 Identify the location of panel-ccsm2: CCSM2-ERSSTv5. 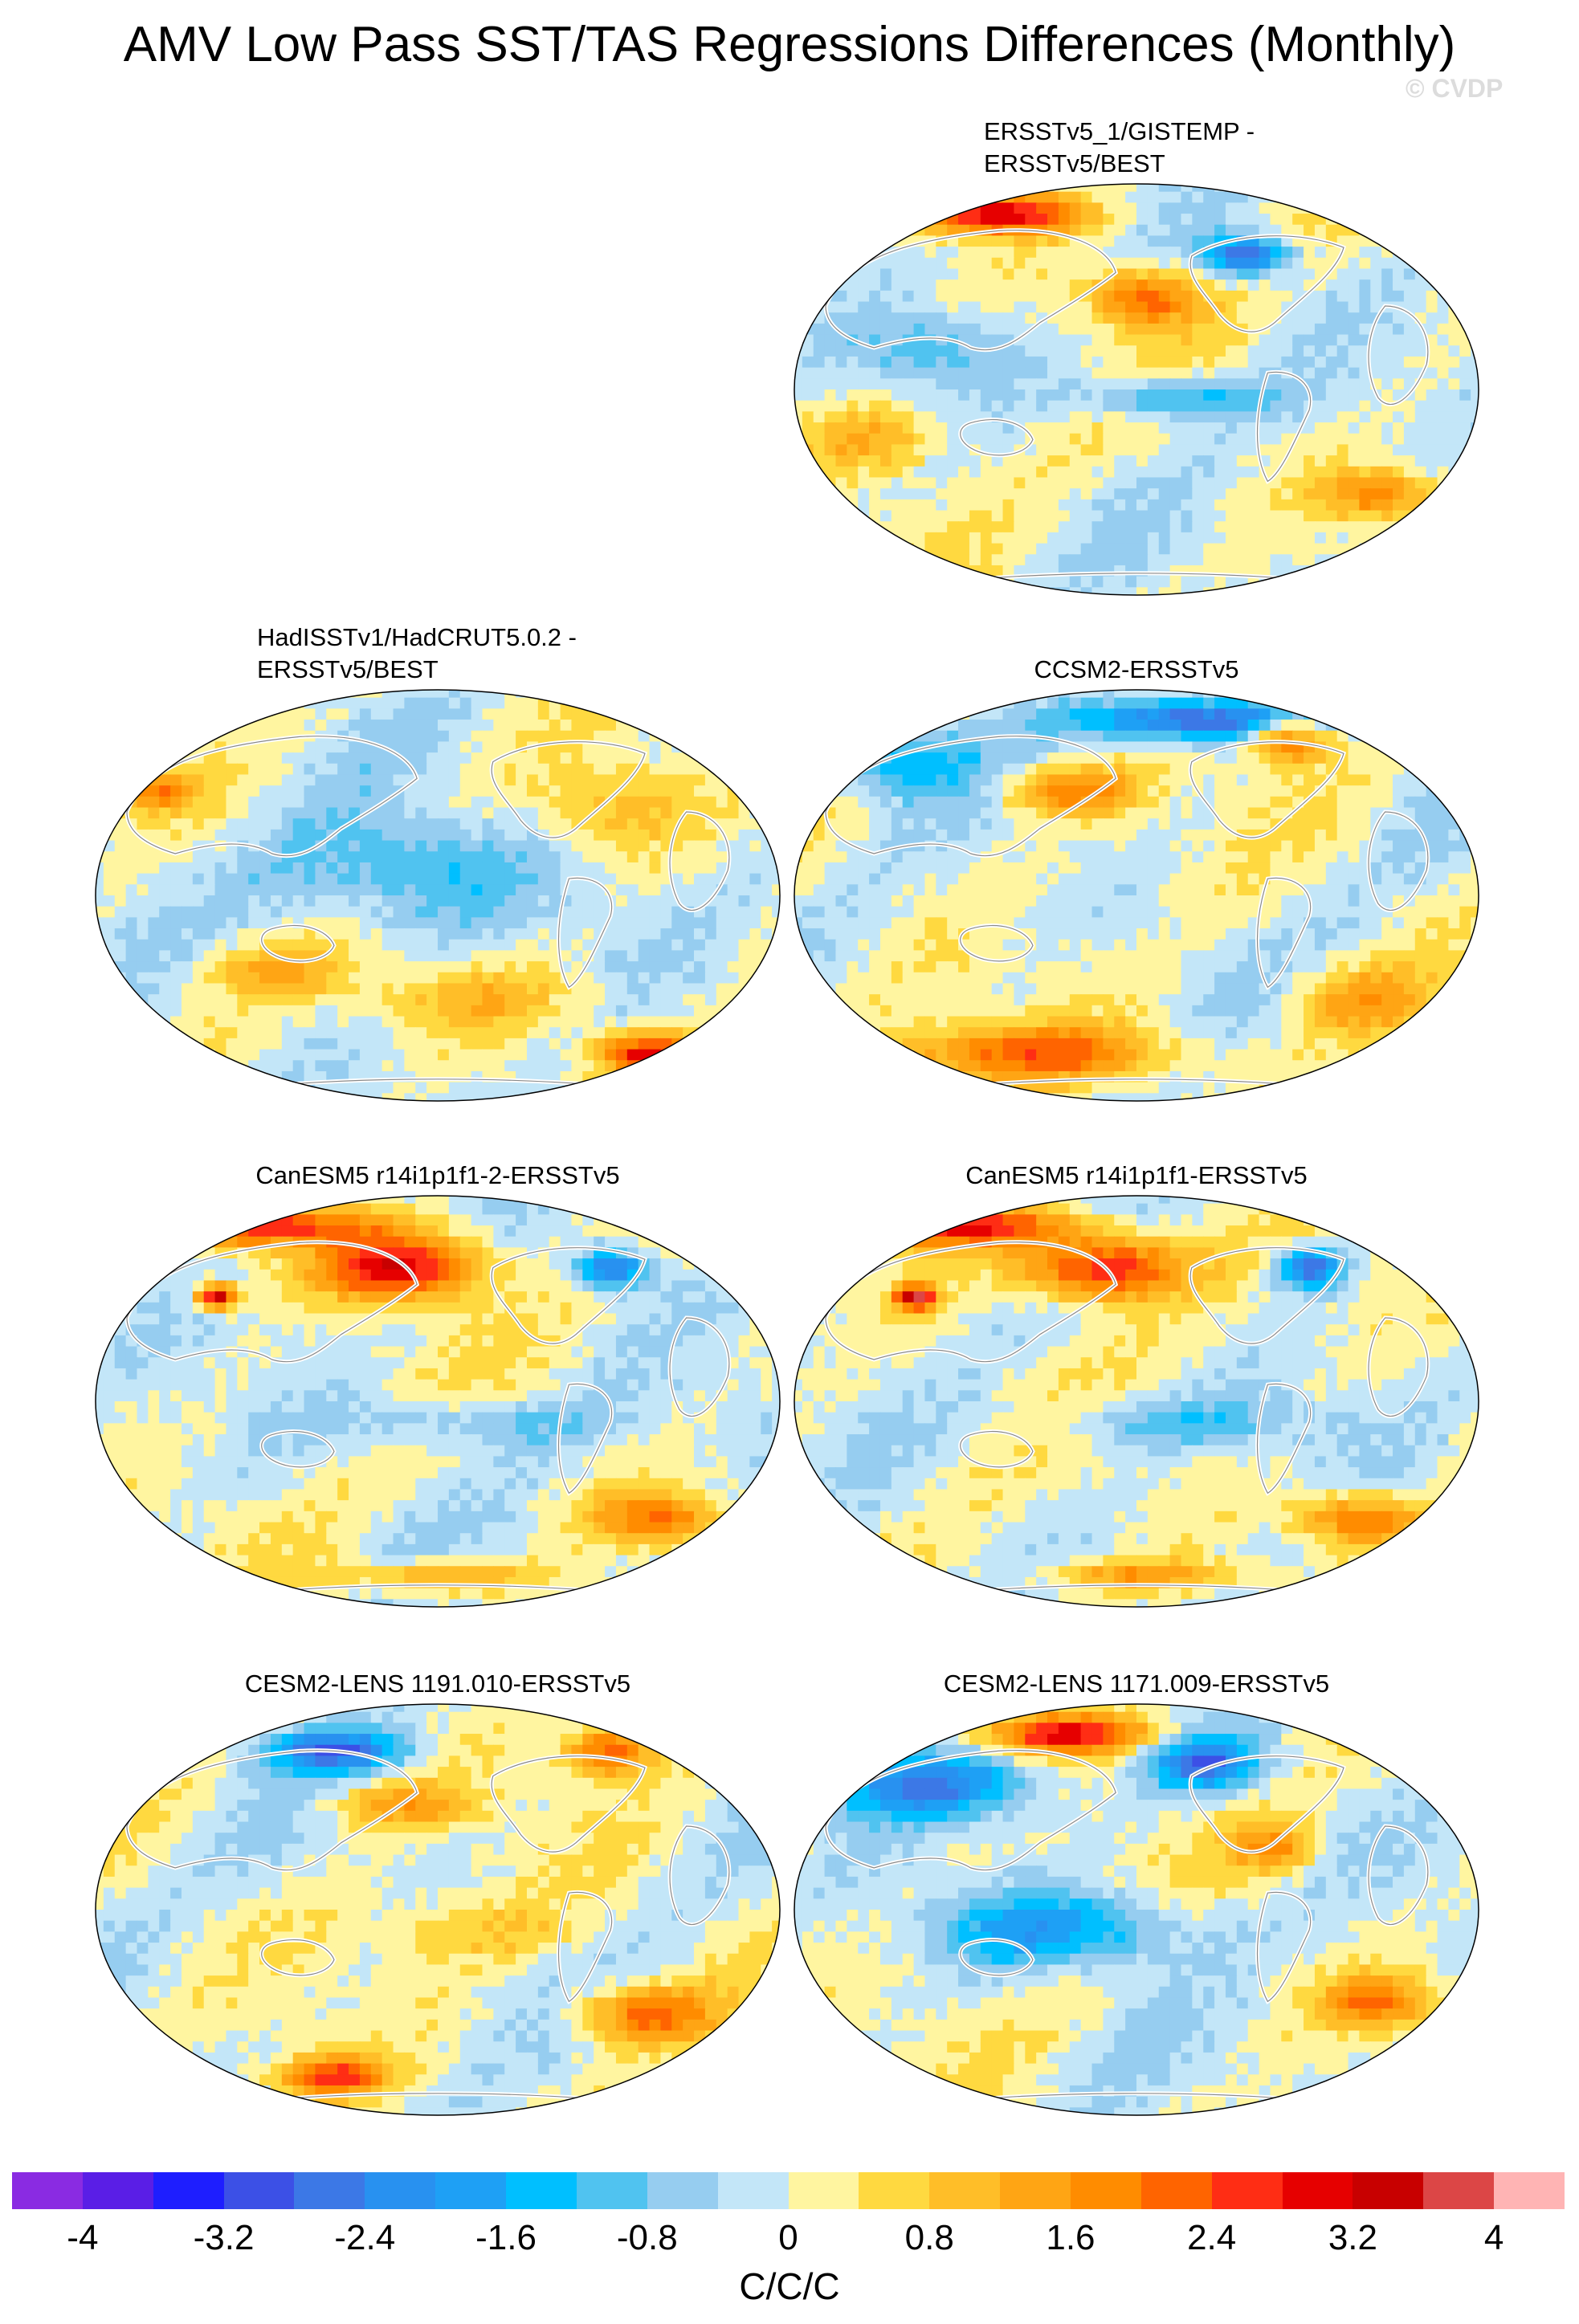
(1136, 867).